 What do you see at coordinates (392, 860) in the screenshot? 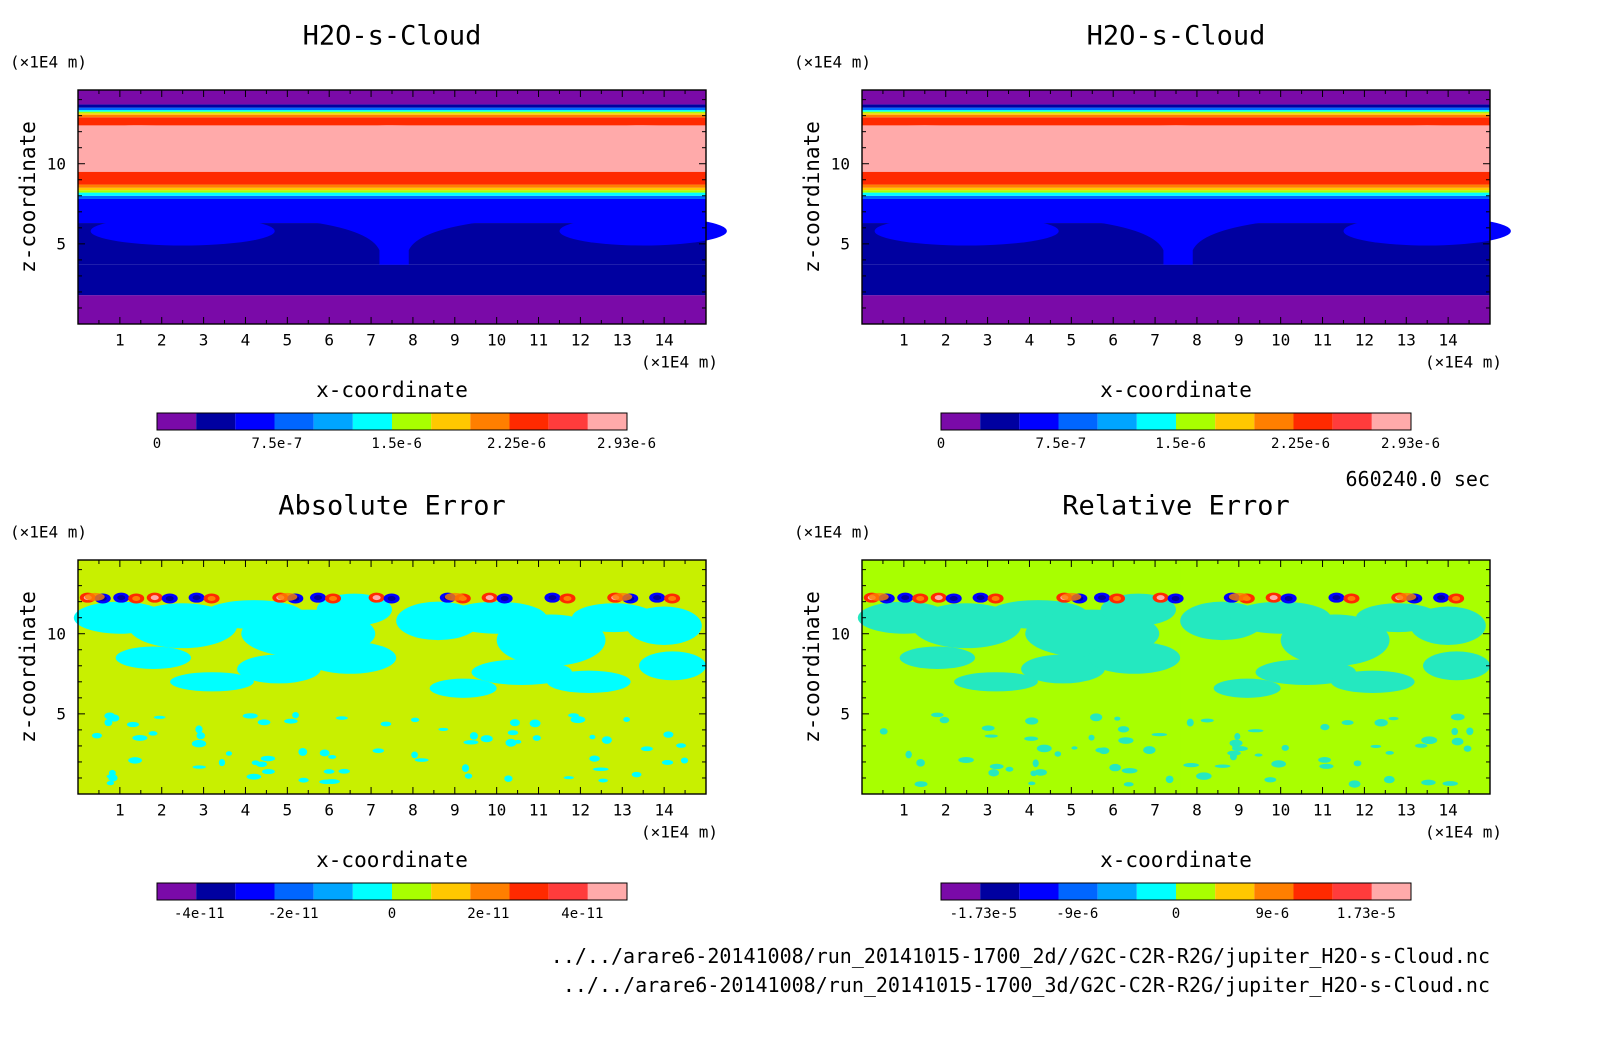
I see `x-axis-label: x-coordinate` at bounding box center [392, 860].